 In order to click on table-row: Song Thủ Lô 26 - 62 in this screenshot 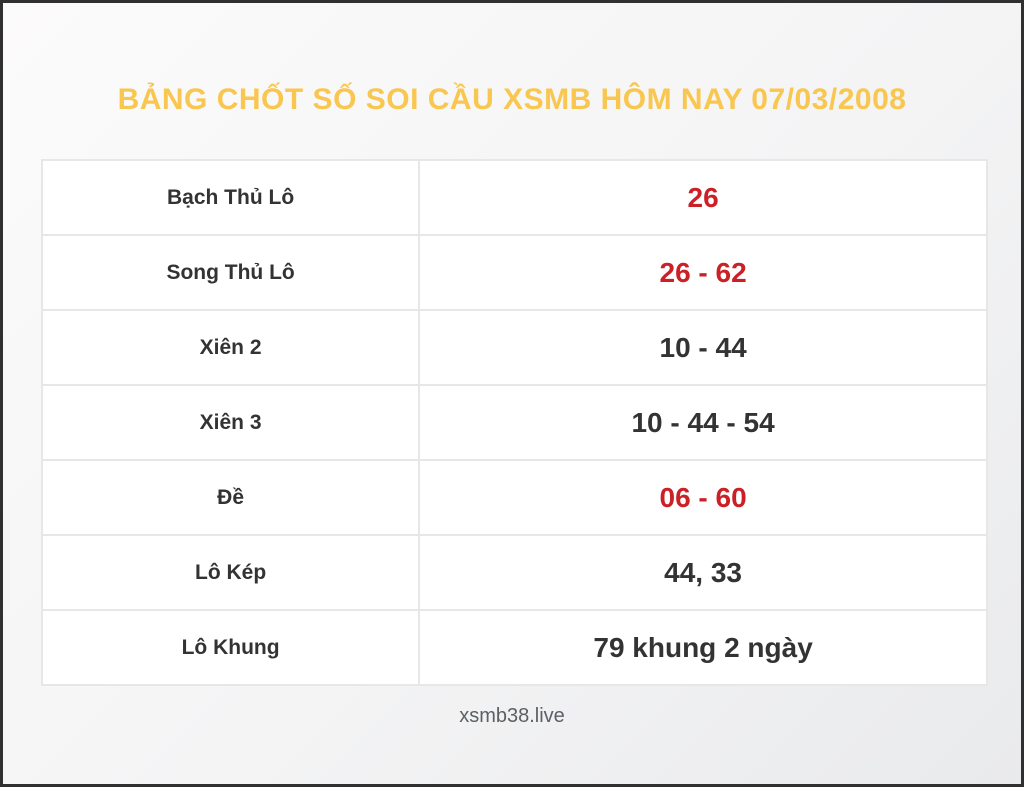, I will do `click(514, 273)`.